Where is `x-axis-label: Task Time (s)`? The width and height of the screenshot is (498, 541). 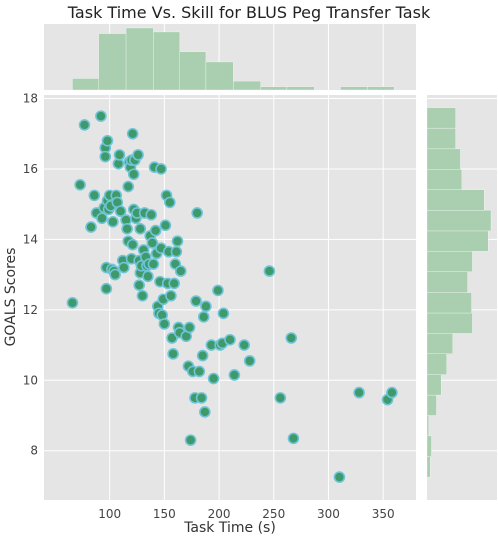
x-axis-label: Task Time (s) is located at coordinates (229, 528).